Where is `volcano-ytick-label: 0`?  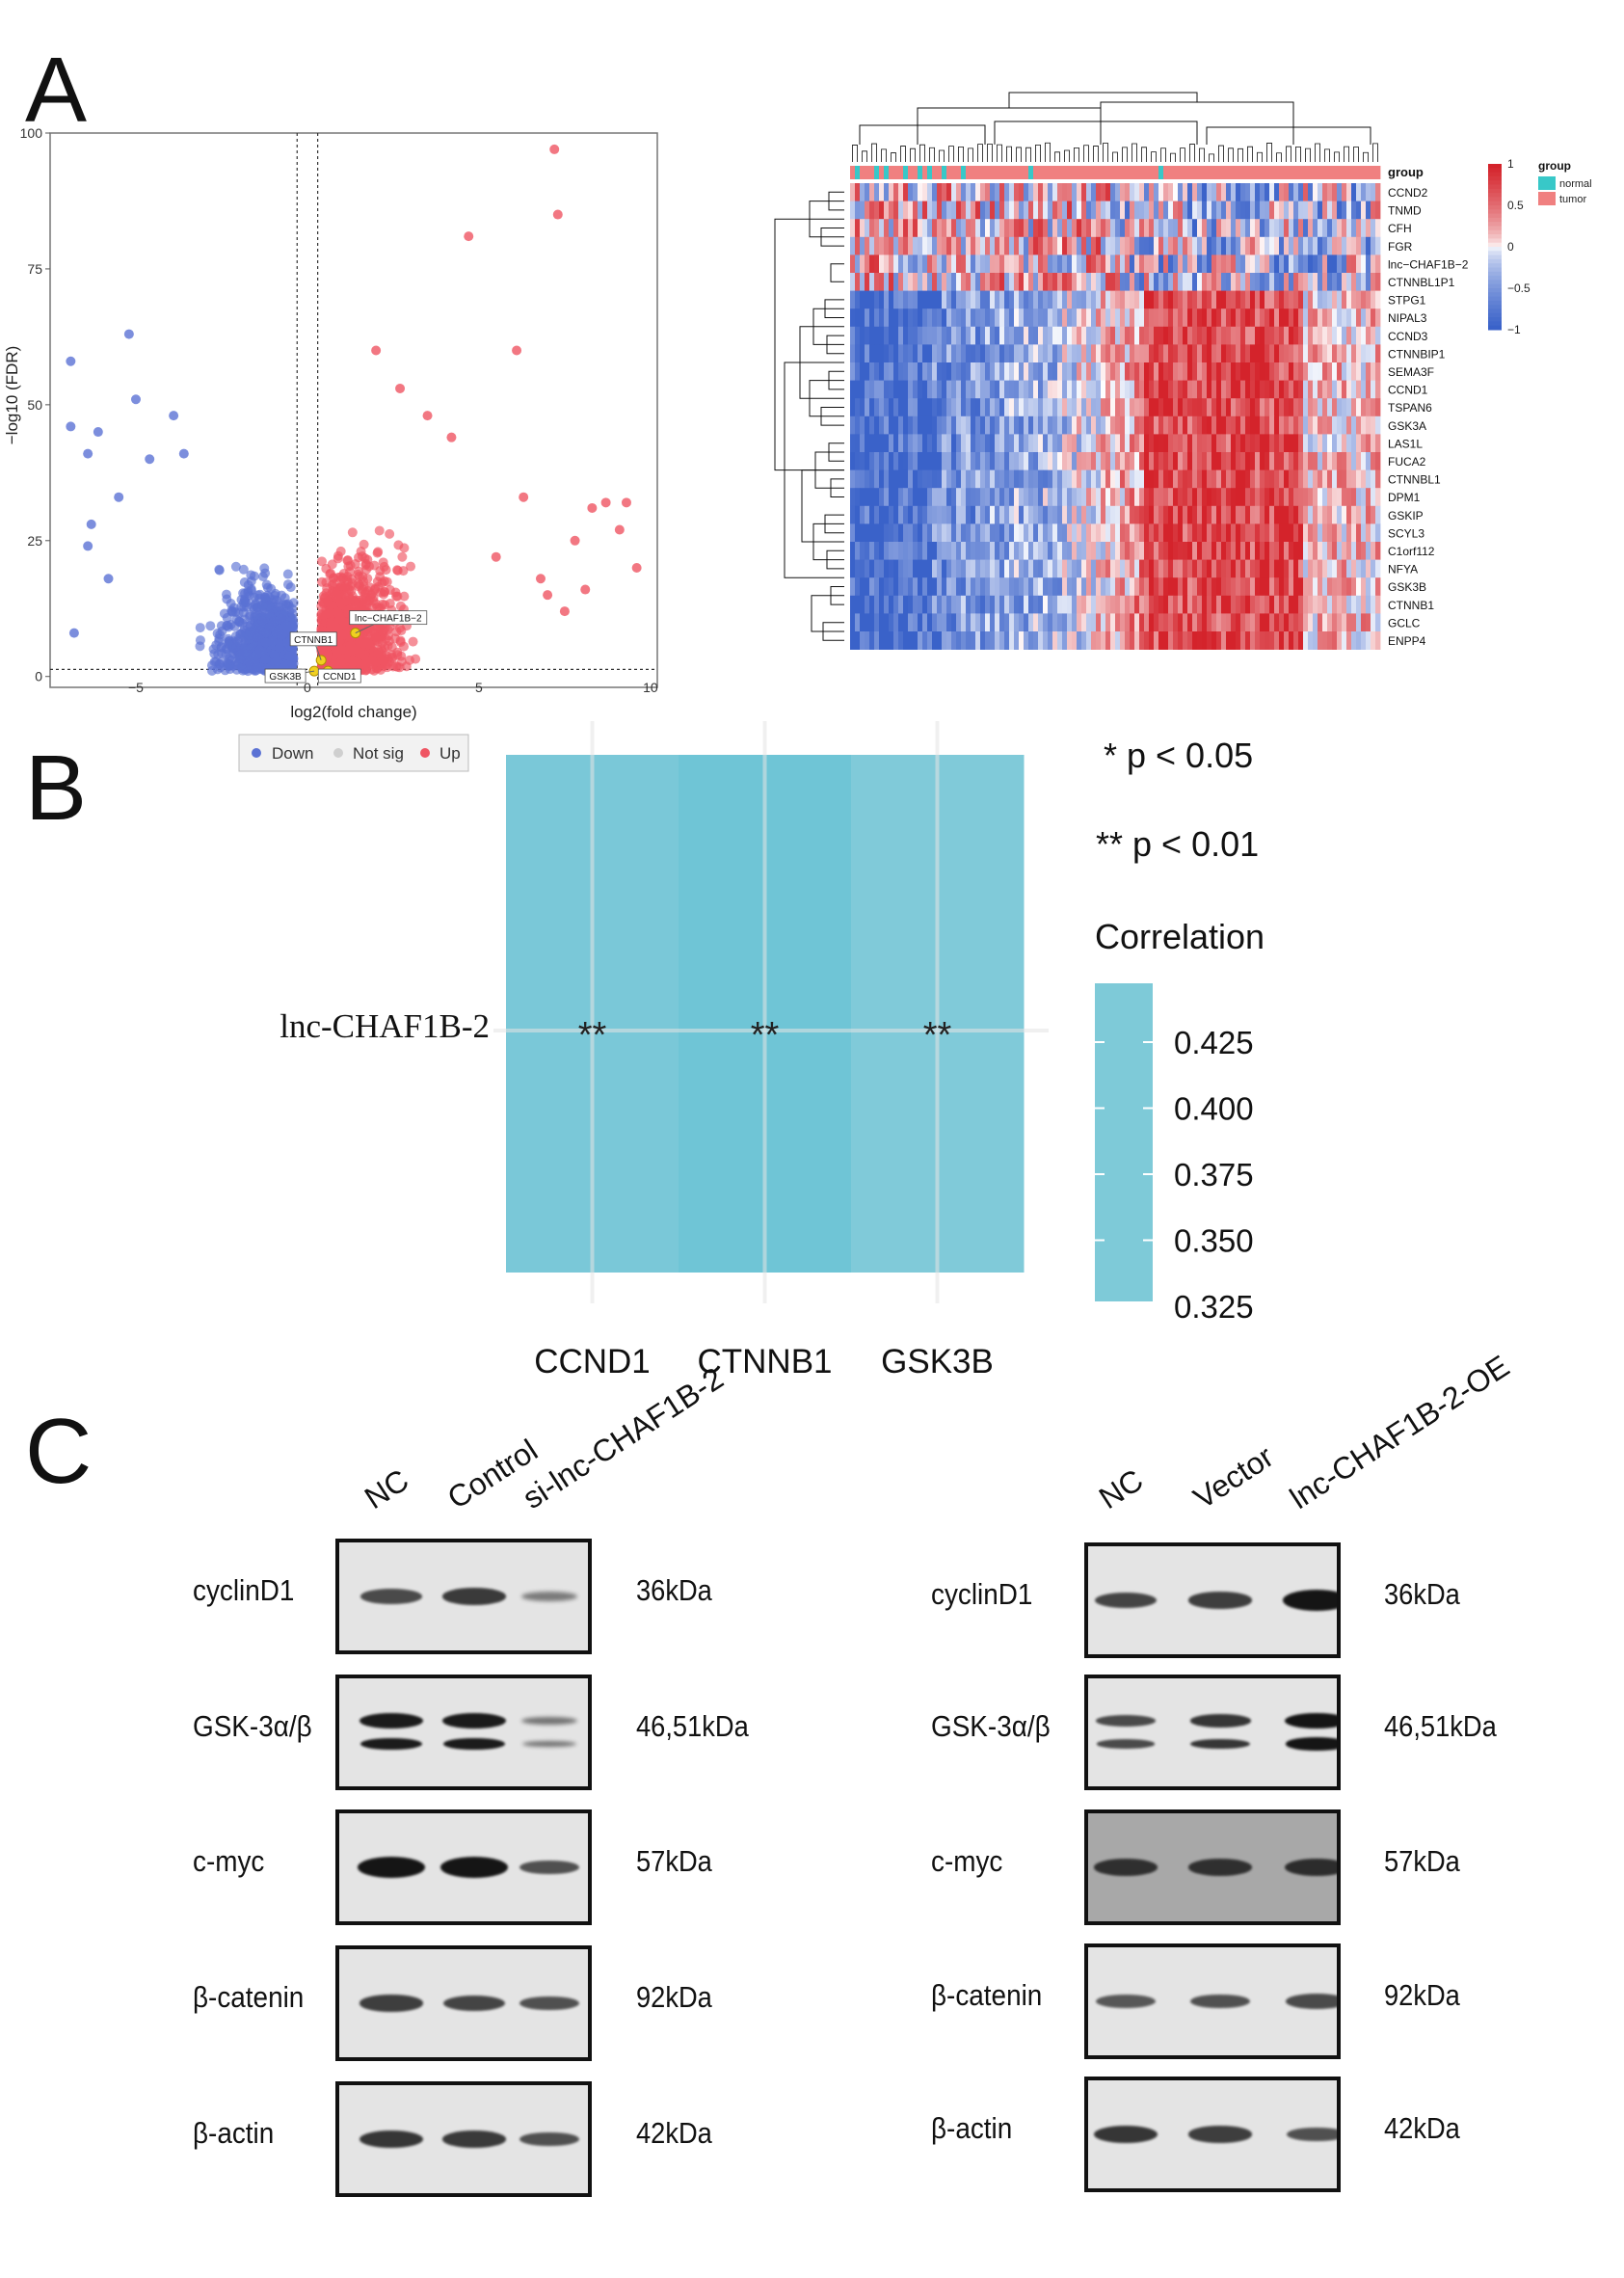 volcano-ytick-label: 0 is located at coordinates (38, 676).